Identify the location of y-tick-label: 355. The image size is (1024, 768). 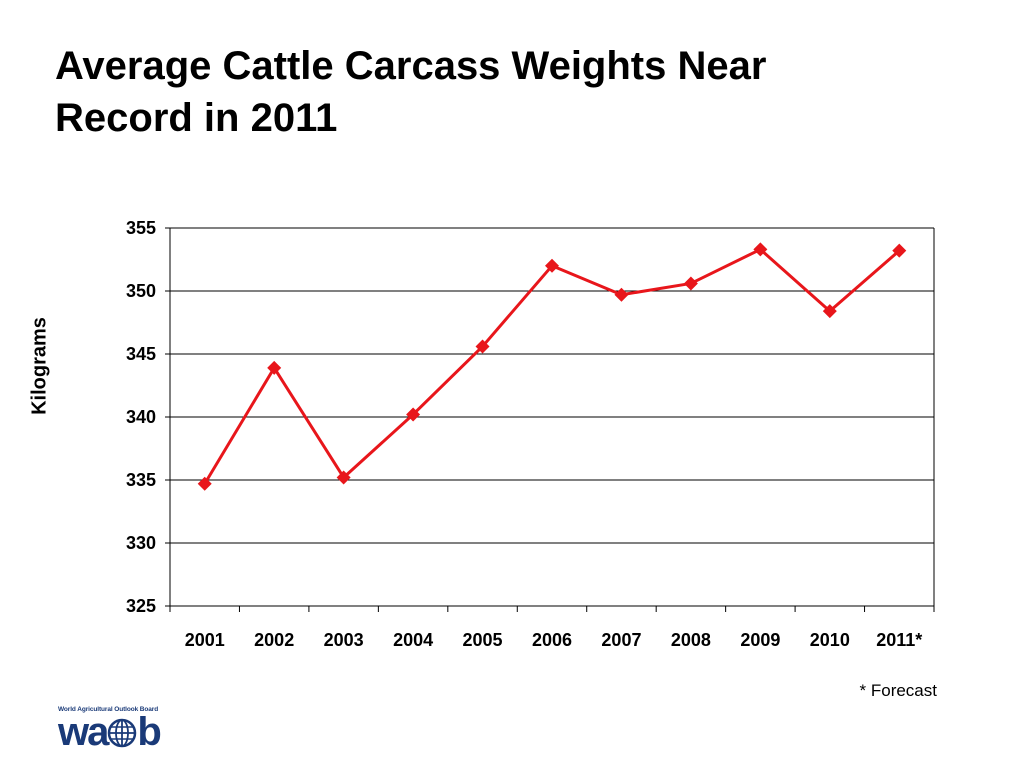
(141, 228).